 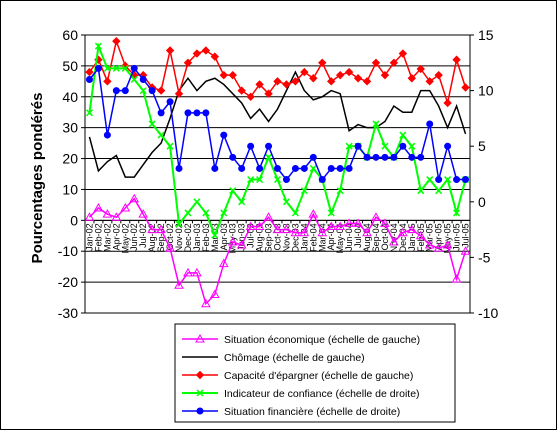 I want to click on x-tick-label: Feb-03, so click(x=206, y=237).